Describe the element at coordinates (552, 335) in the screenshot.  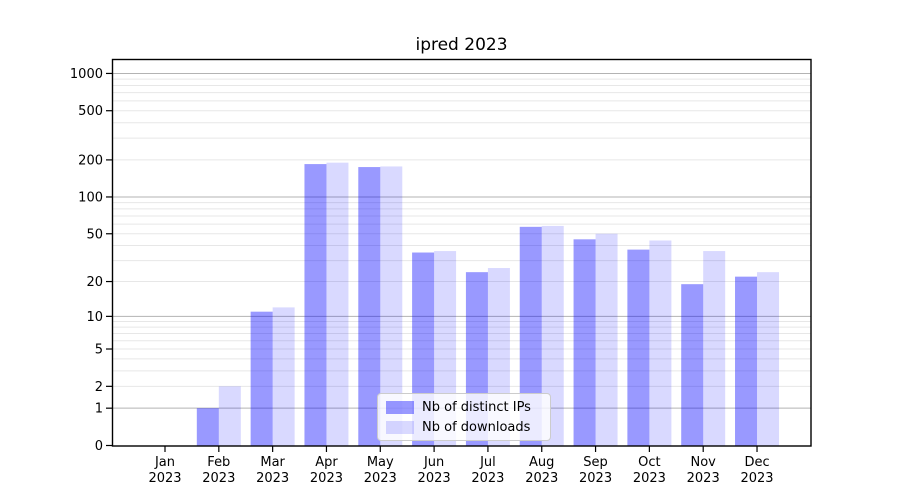
I see `bar-downloads-aug` at that location.